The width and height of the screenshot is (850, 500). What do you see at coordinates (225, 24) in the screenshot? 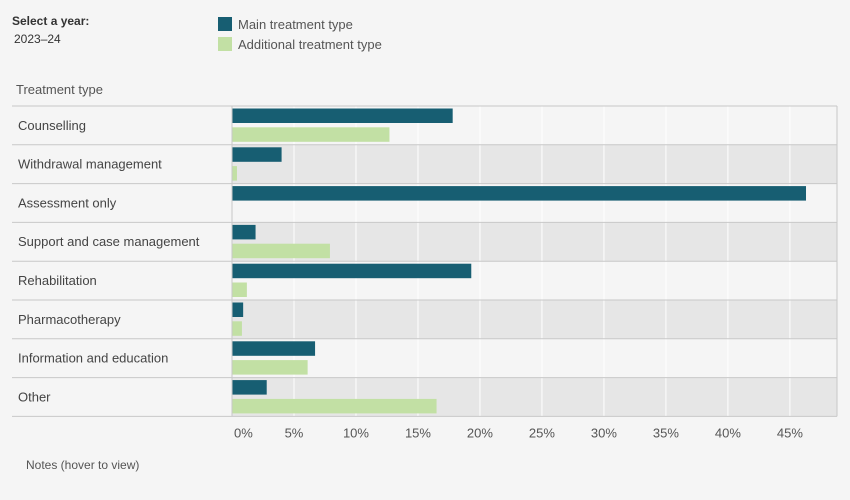
I see `legend-swatch-main` at bounding box center [225, 24].